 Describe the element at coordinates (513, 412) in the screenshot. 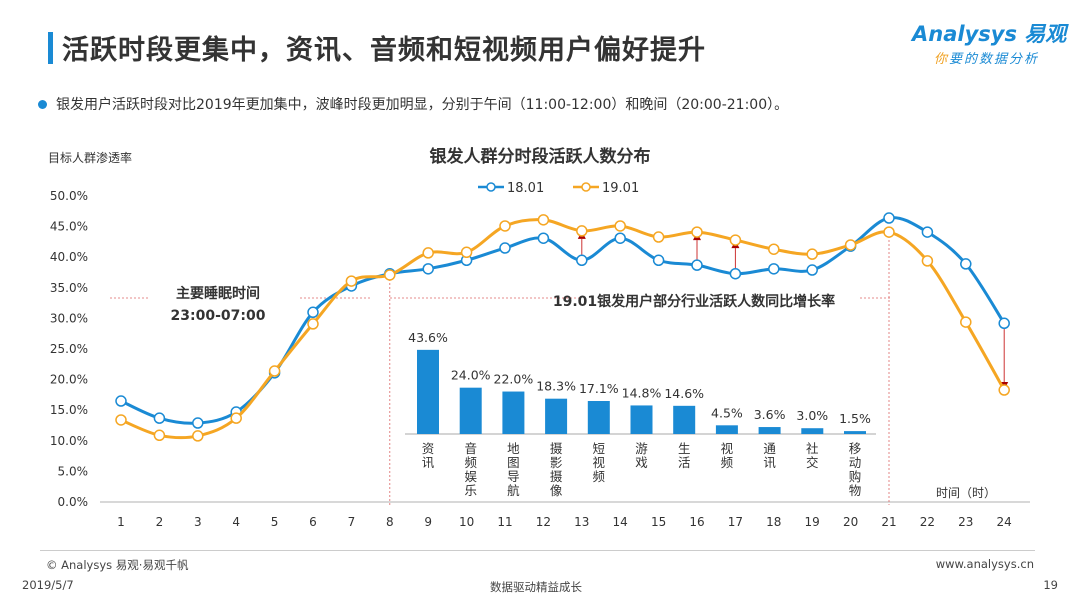

I see `bar-地图导航` at that location.